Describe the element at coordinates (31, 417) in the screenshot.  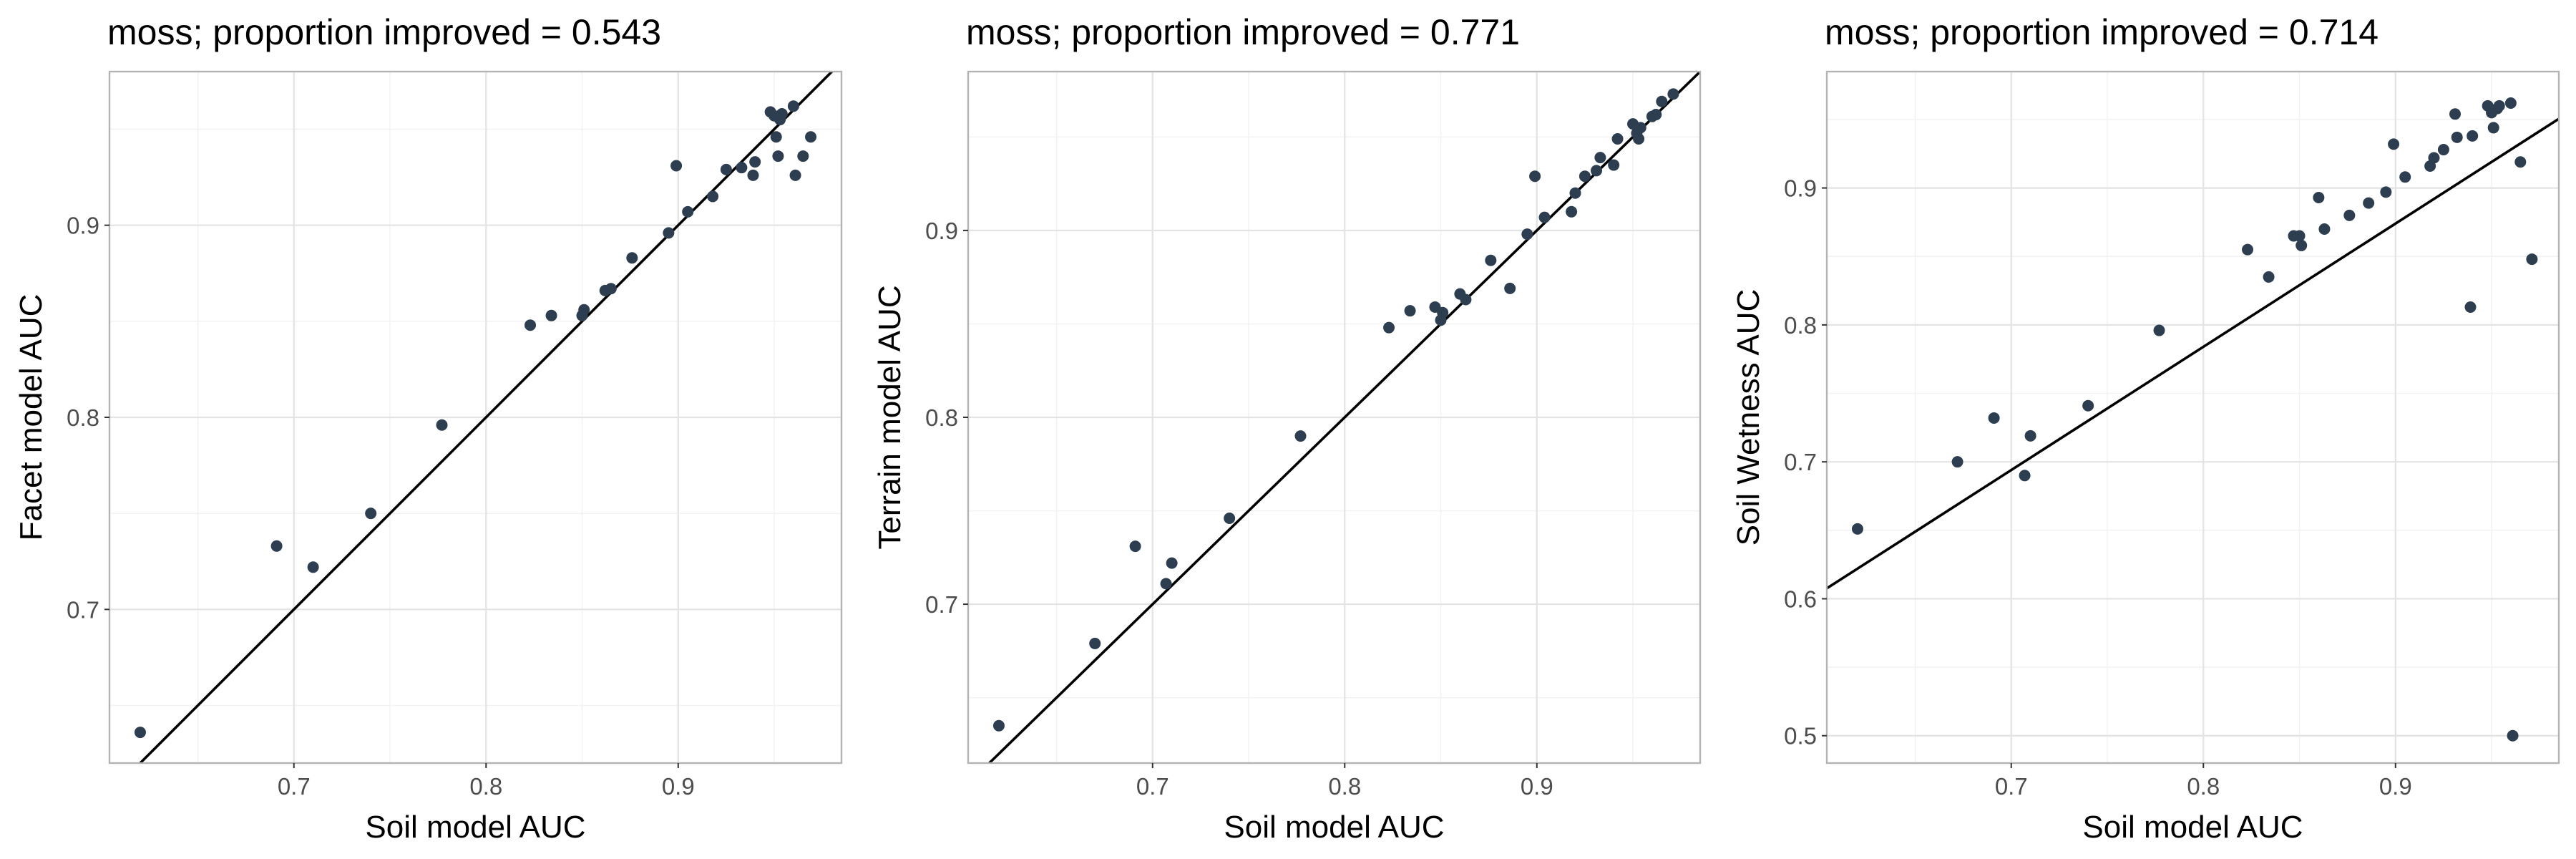
I see `y-axis-title: Facet model AUC` at that location.